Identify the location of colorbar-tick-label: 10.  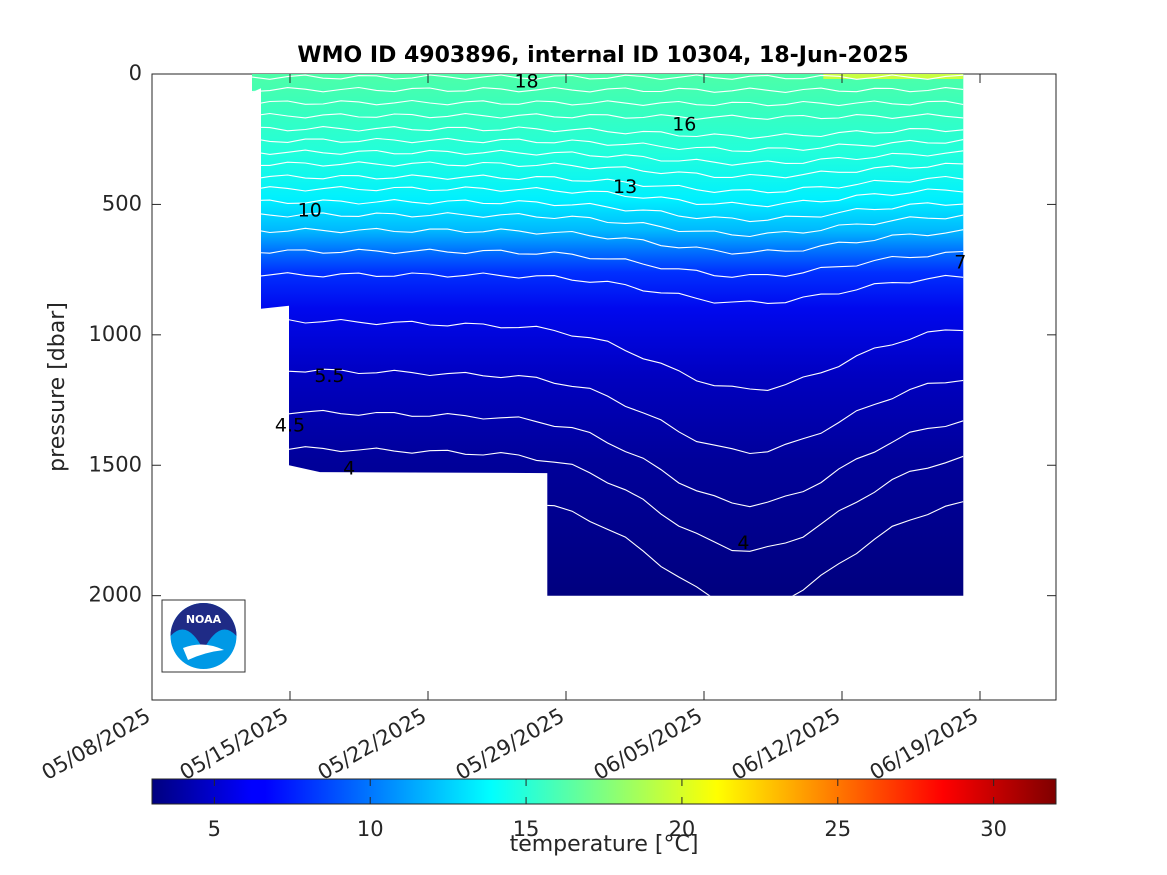
(370, 829).